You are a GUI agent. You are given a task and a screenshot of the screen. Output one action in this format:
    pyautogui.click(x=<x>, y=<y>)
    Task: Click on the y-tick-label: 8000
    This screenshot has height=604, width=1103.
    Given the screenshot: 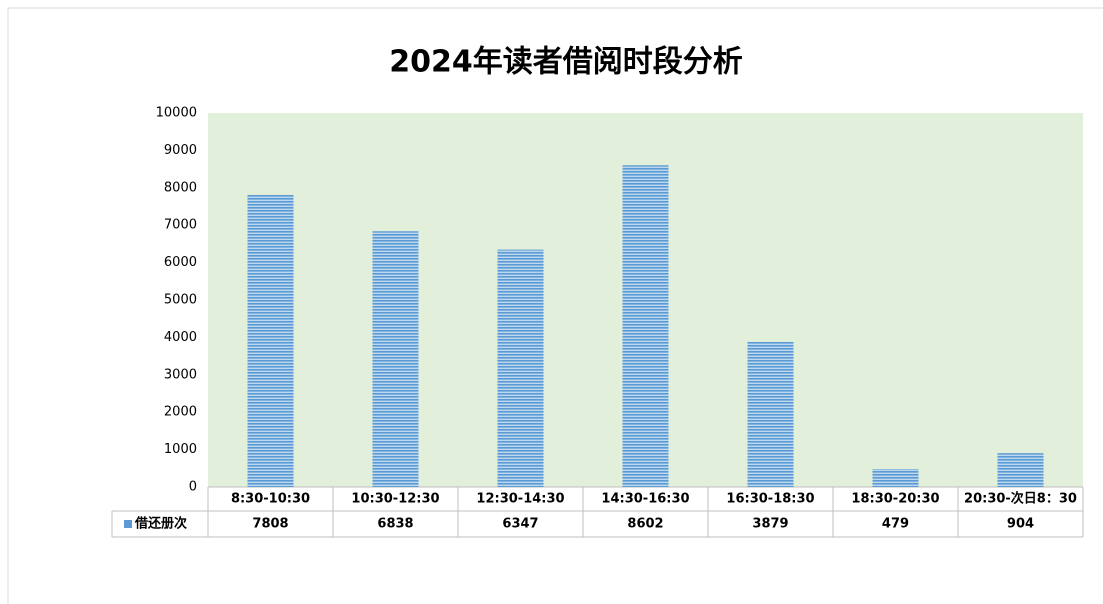 What is the action you would take?
    pyautogui.click(x=180, y=187)
    